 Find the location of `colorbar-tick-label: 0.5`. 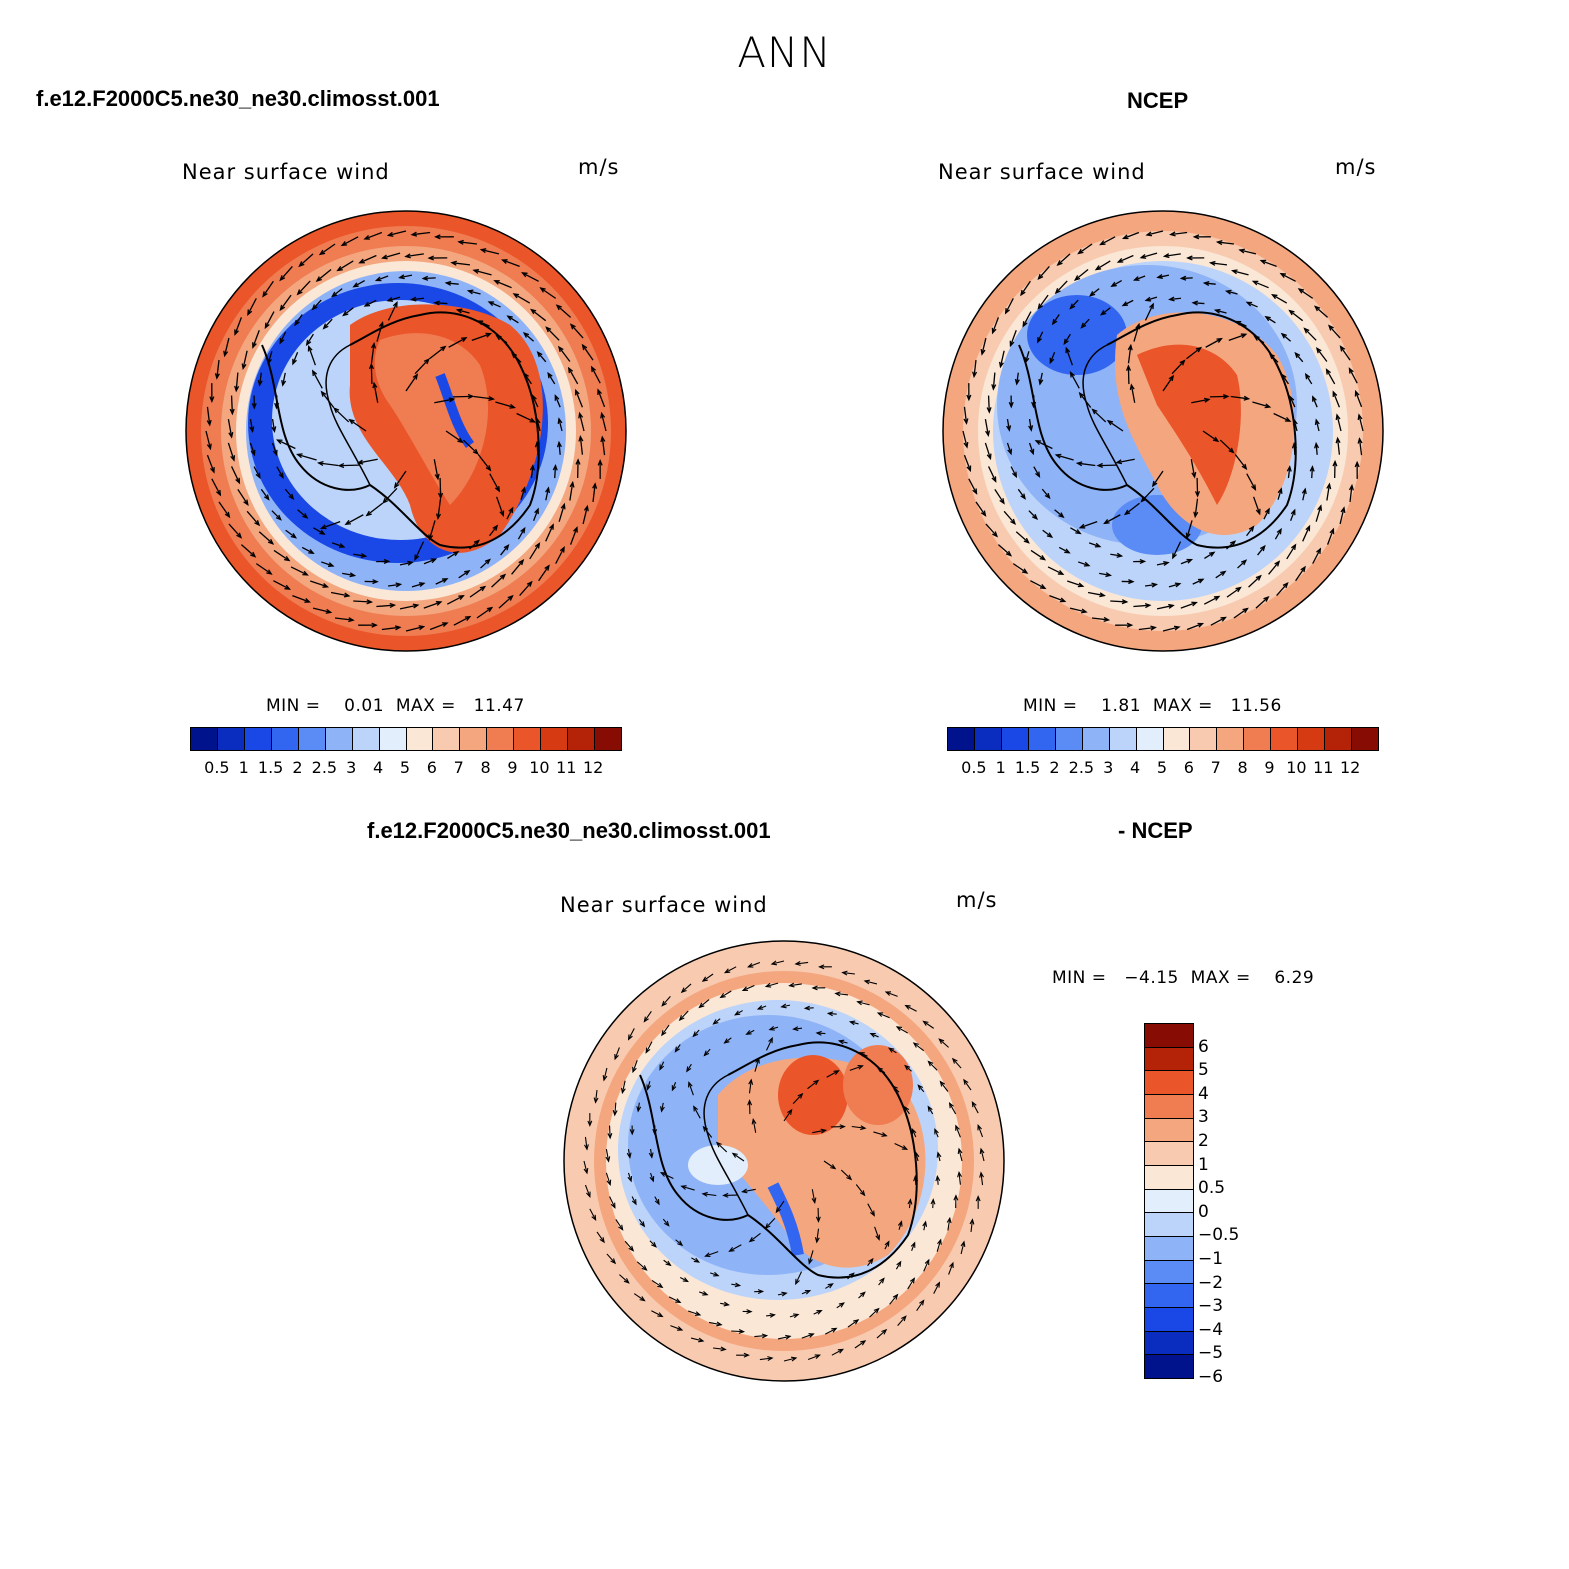

colorbar-tick-label: 0.5 is located at coordinates (1212, 1188).